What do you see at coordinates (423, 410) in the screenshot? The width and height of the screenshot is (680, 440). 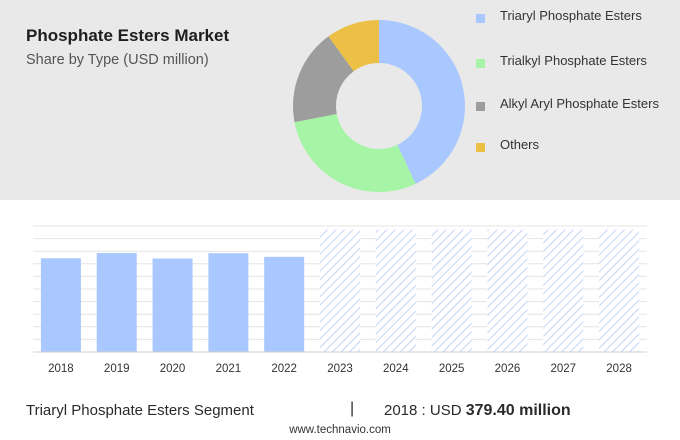 I see `footer-value-prefix: 2018 : USD` at bounding box center [423, 410].